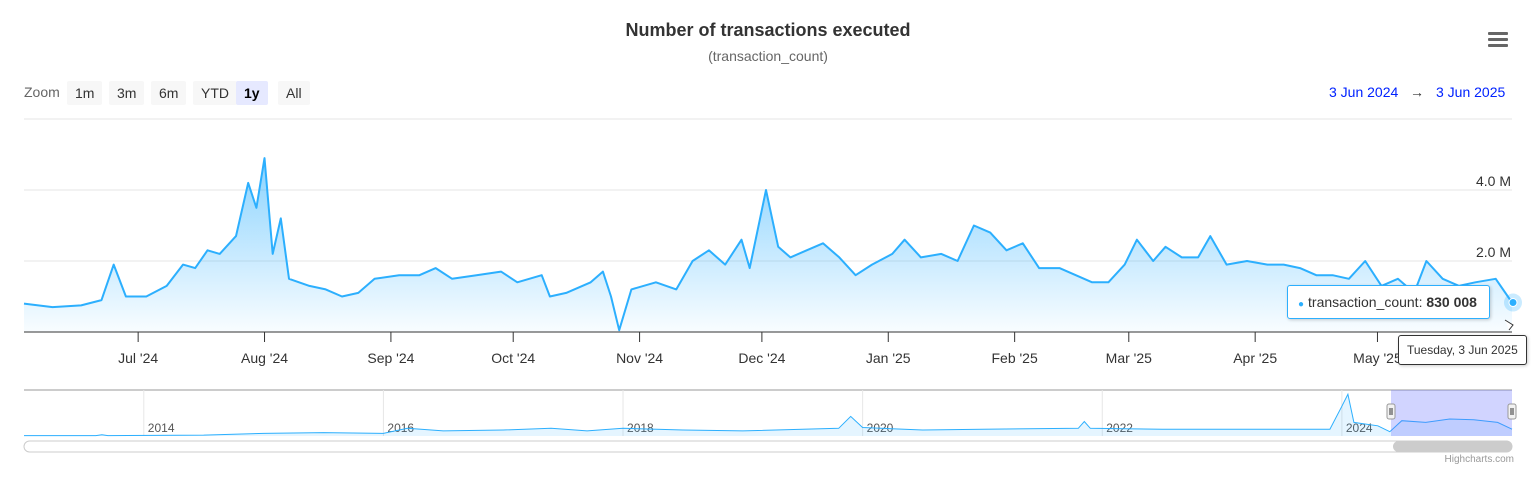 The height and width of the screenshot is (479, 1536). Describe the element at coordinates (768, 446) in the screenshot. I see `scrollbar-track` at that location.